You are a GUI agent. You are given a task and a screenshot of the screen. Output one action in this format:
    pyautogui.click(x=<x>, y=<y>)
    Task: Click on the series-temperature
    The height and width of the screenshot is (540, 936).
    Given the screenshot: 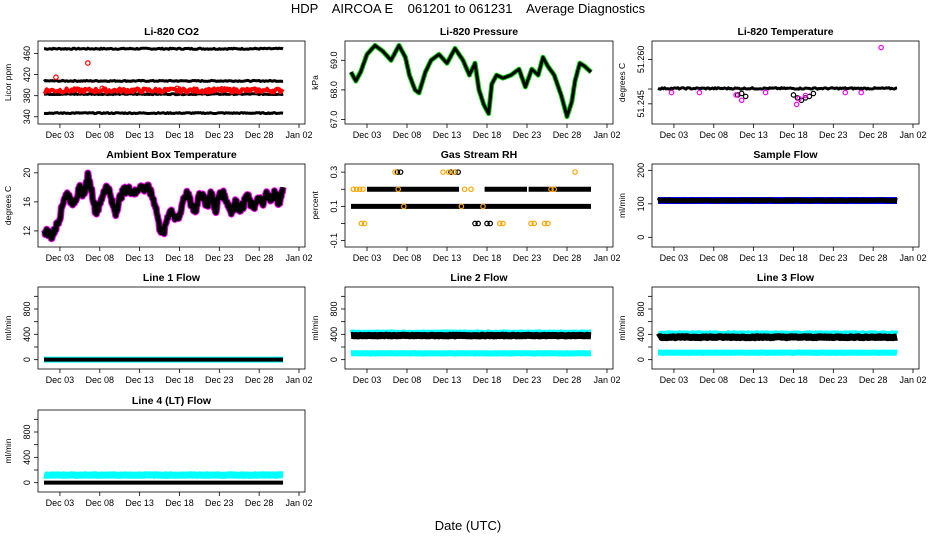 What is the action you would take?
    pyautogui.click(x=777, y=88)
    